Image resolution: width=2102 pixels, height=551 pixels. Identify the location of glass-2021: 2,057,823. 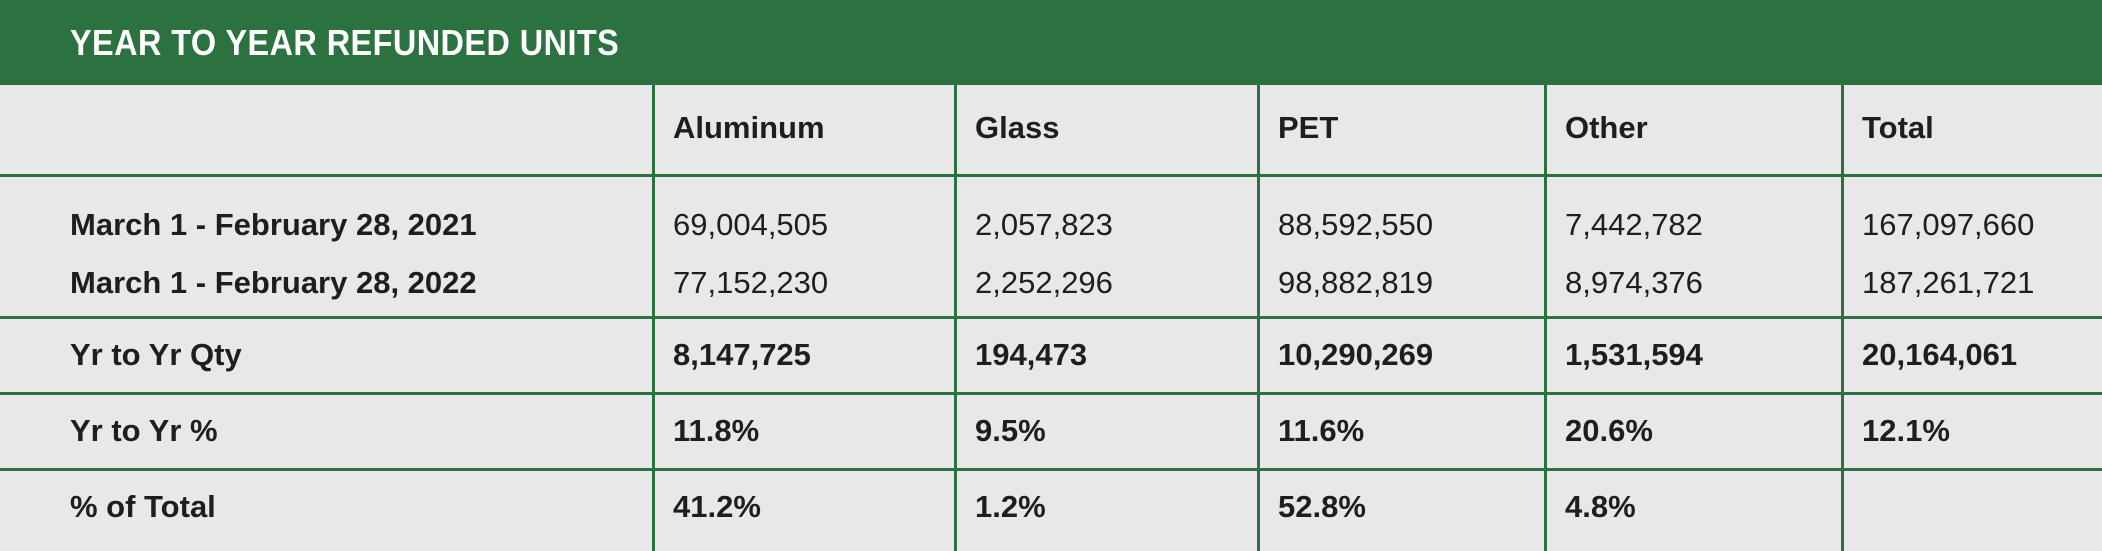
(1044, 224).